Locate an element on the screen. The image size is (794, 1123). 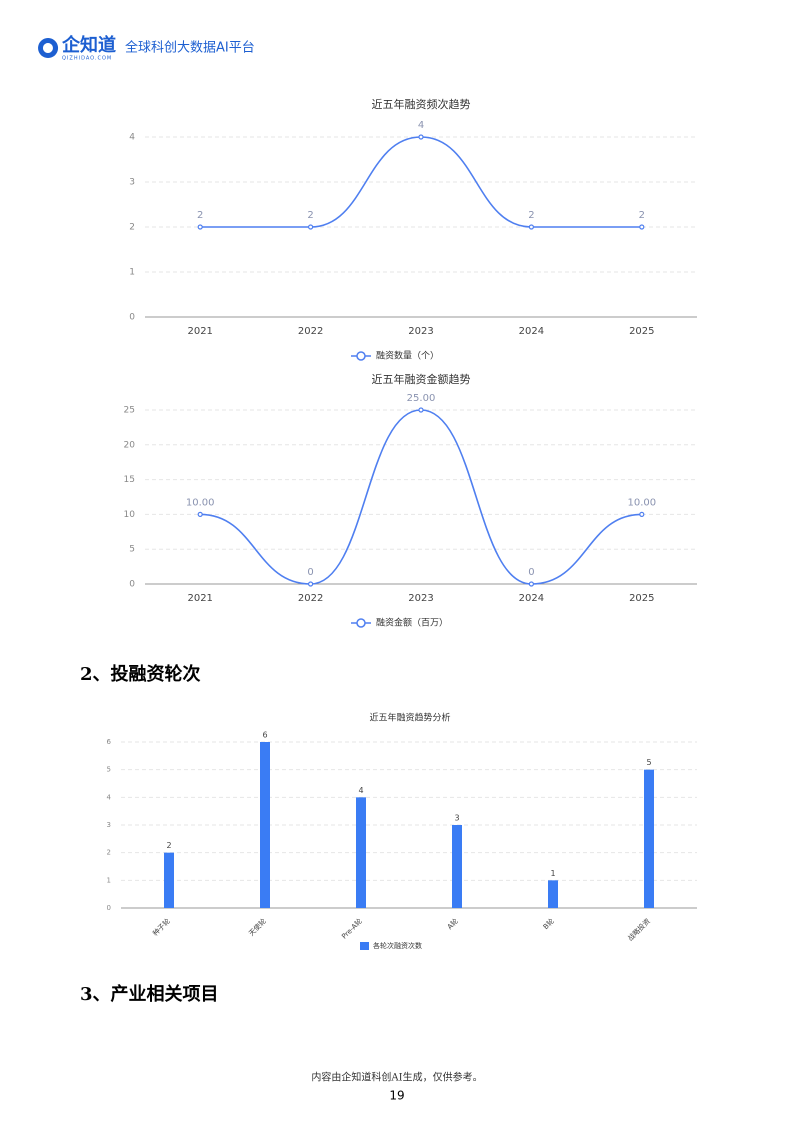
section-title: 2、投融资轮次 is located at coordinates (140, 674).